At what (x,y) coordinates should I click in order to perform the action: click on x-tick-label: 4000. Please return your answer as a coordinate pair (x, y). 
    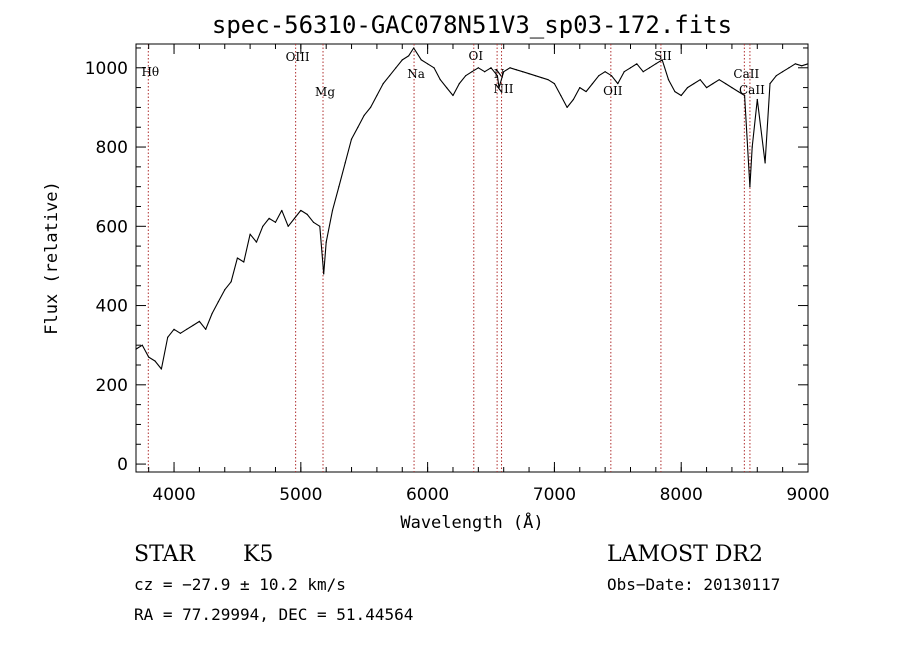
    Looking at the image, I should click on (173, 495).